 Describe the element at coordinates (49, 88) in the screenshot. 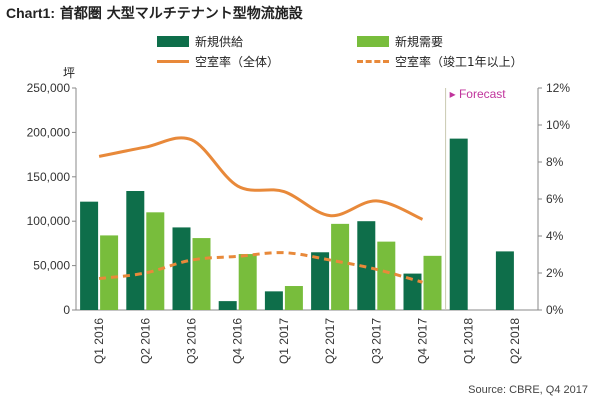

I see `y-left-tick-label: 250,000` at that location.